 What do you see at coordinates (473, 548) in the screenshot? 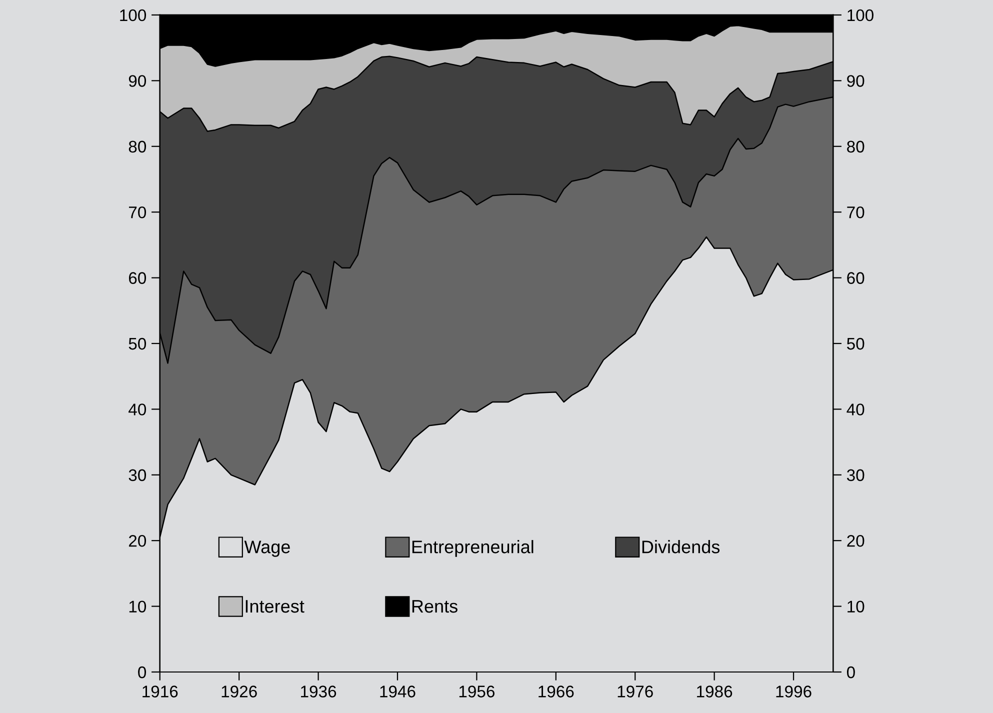
I see `legend-label: Entrepreneurial` at bounding box center [473, 548].